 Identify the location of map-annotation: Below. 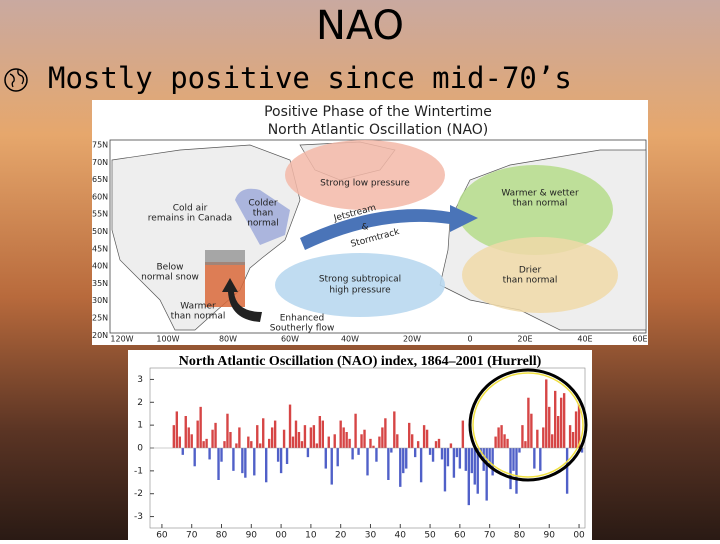
(169, 268).